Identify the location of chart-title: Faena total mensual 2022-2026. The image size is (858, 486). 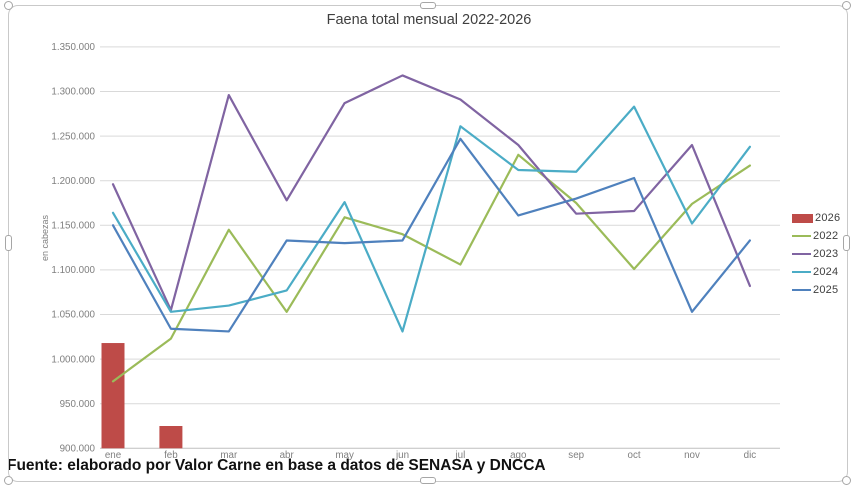
(429, 20).